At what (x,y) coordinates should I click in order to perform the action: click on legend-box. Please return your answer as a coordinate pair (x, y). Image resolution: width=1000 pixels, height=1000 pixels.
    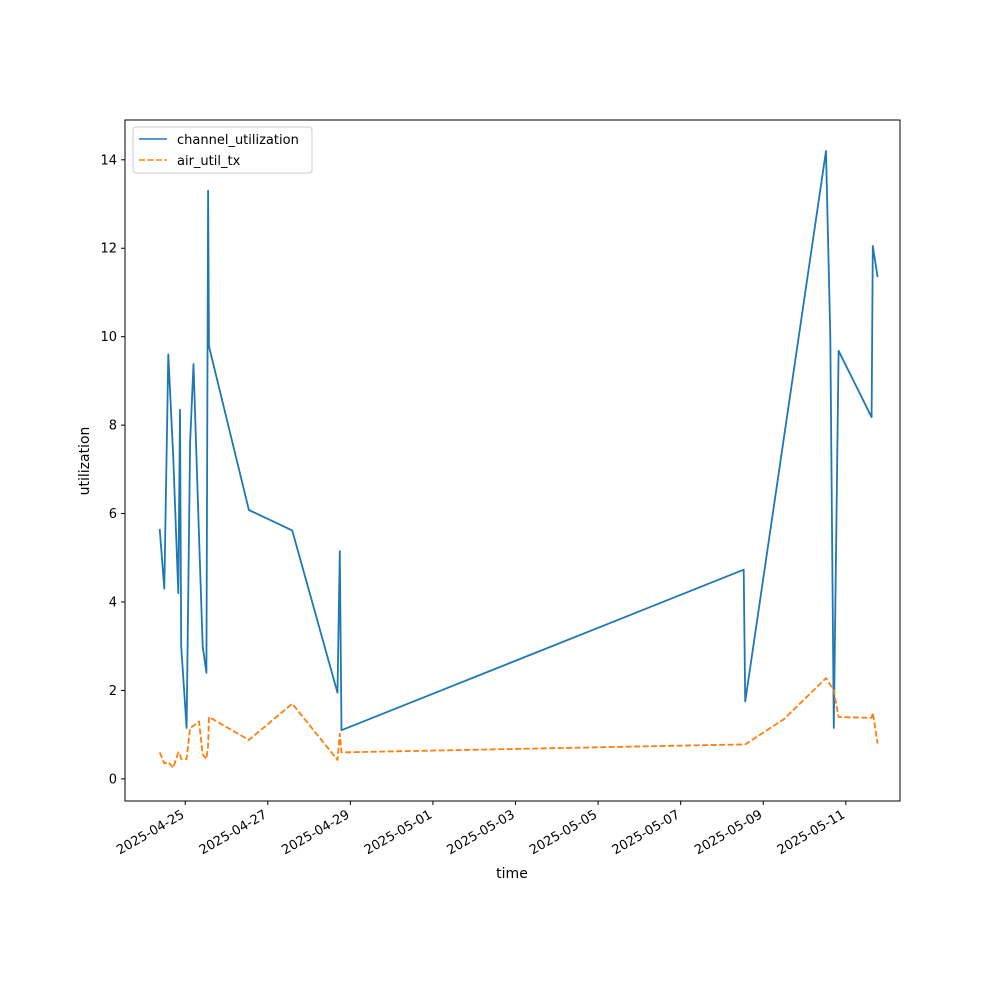
    Looking at the image, I should click on (222, 150).